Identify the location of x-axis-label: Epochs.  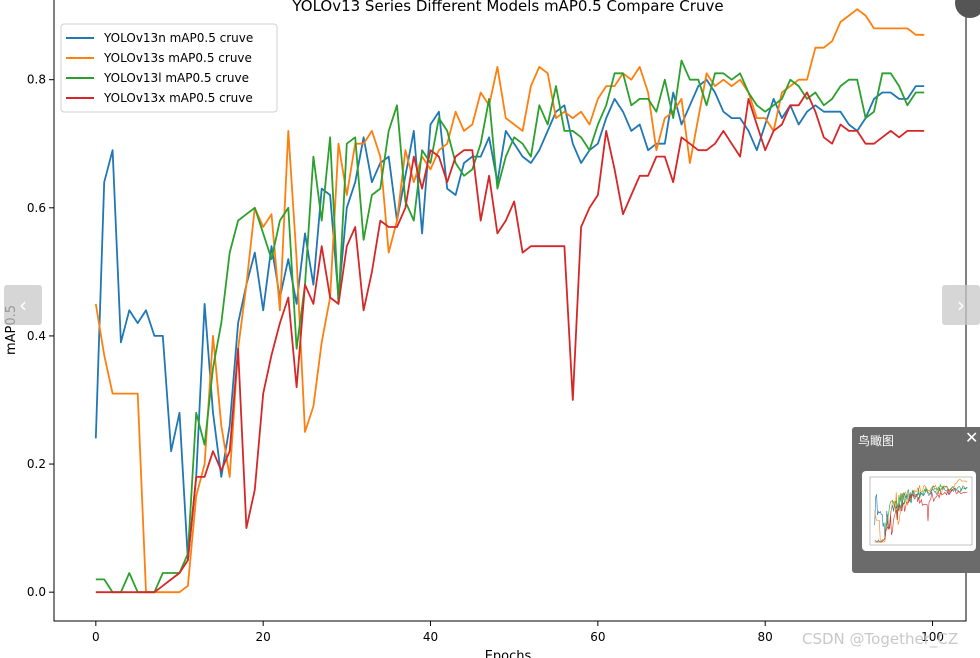
(508, 653).